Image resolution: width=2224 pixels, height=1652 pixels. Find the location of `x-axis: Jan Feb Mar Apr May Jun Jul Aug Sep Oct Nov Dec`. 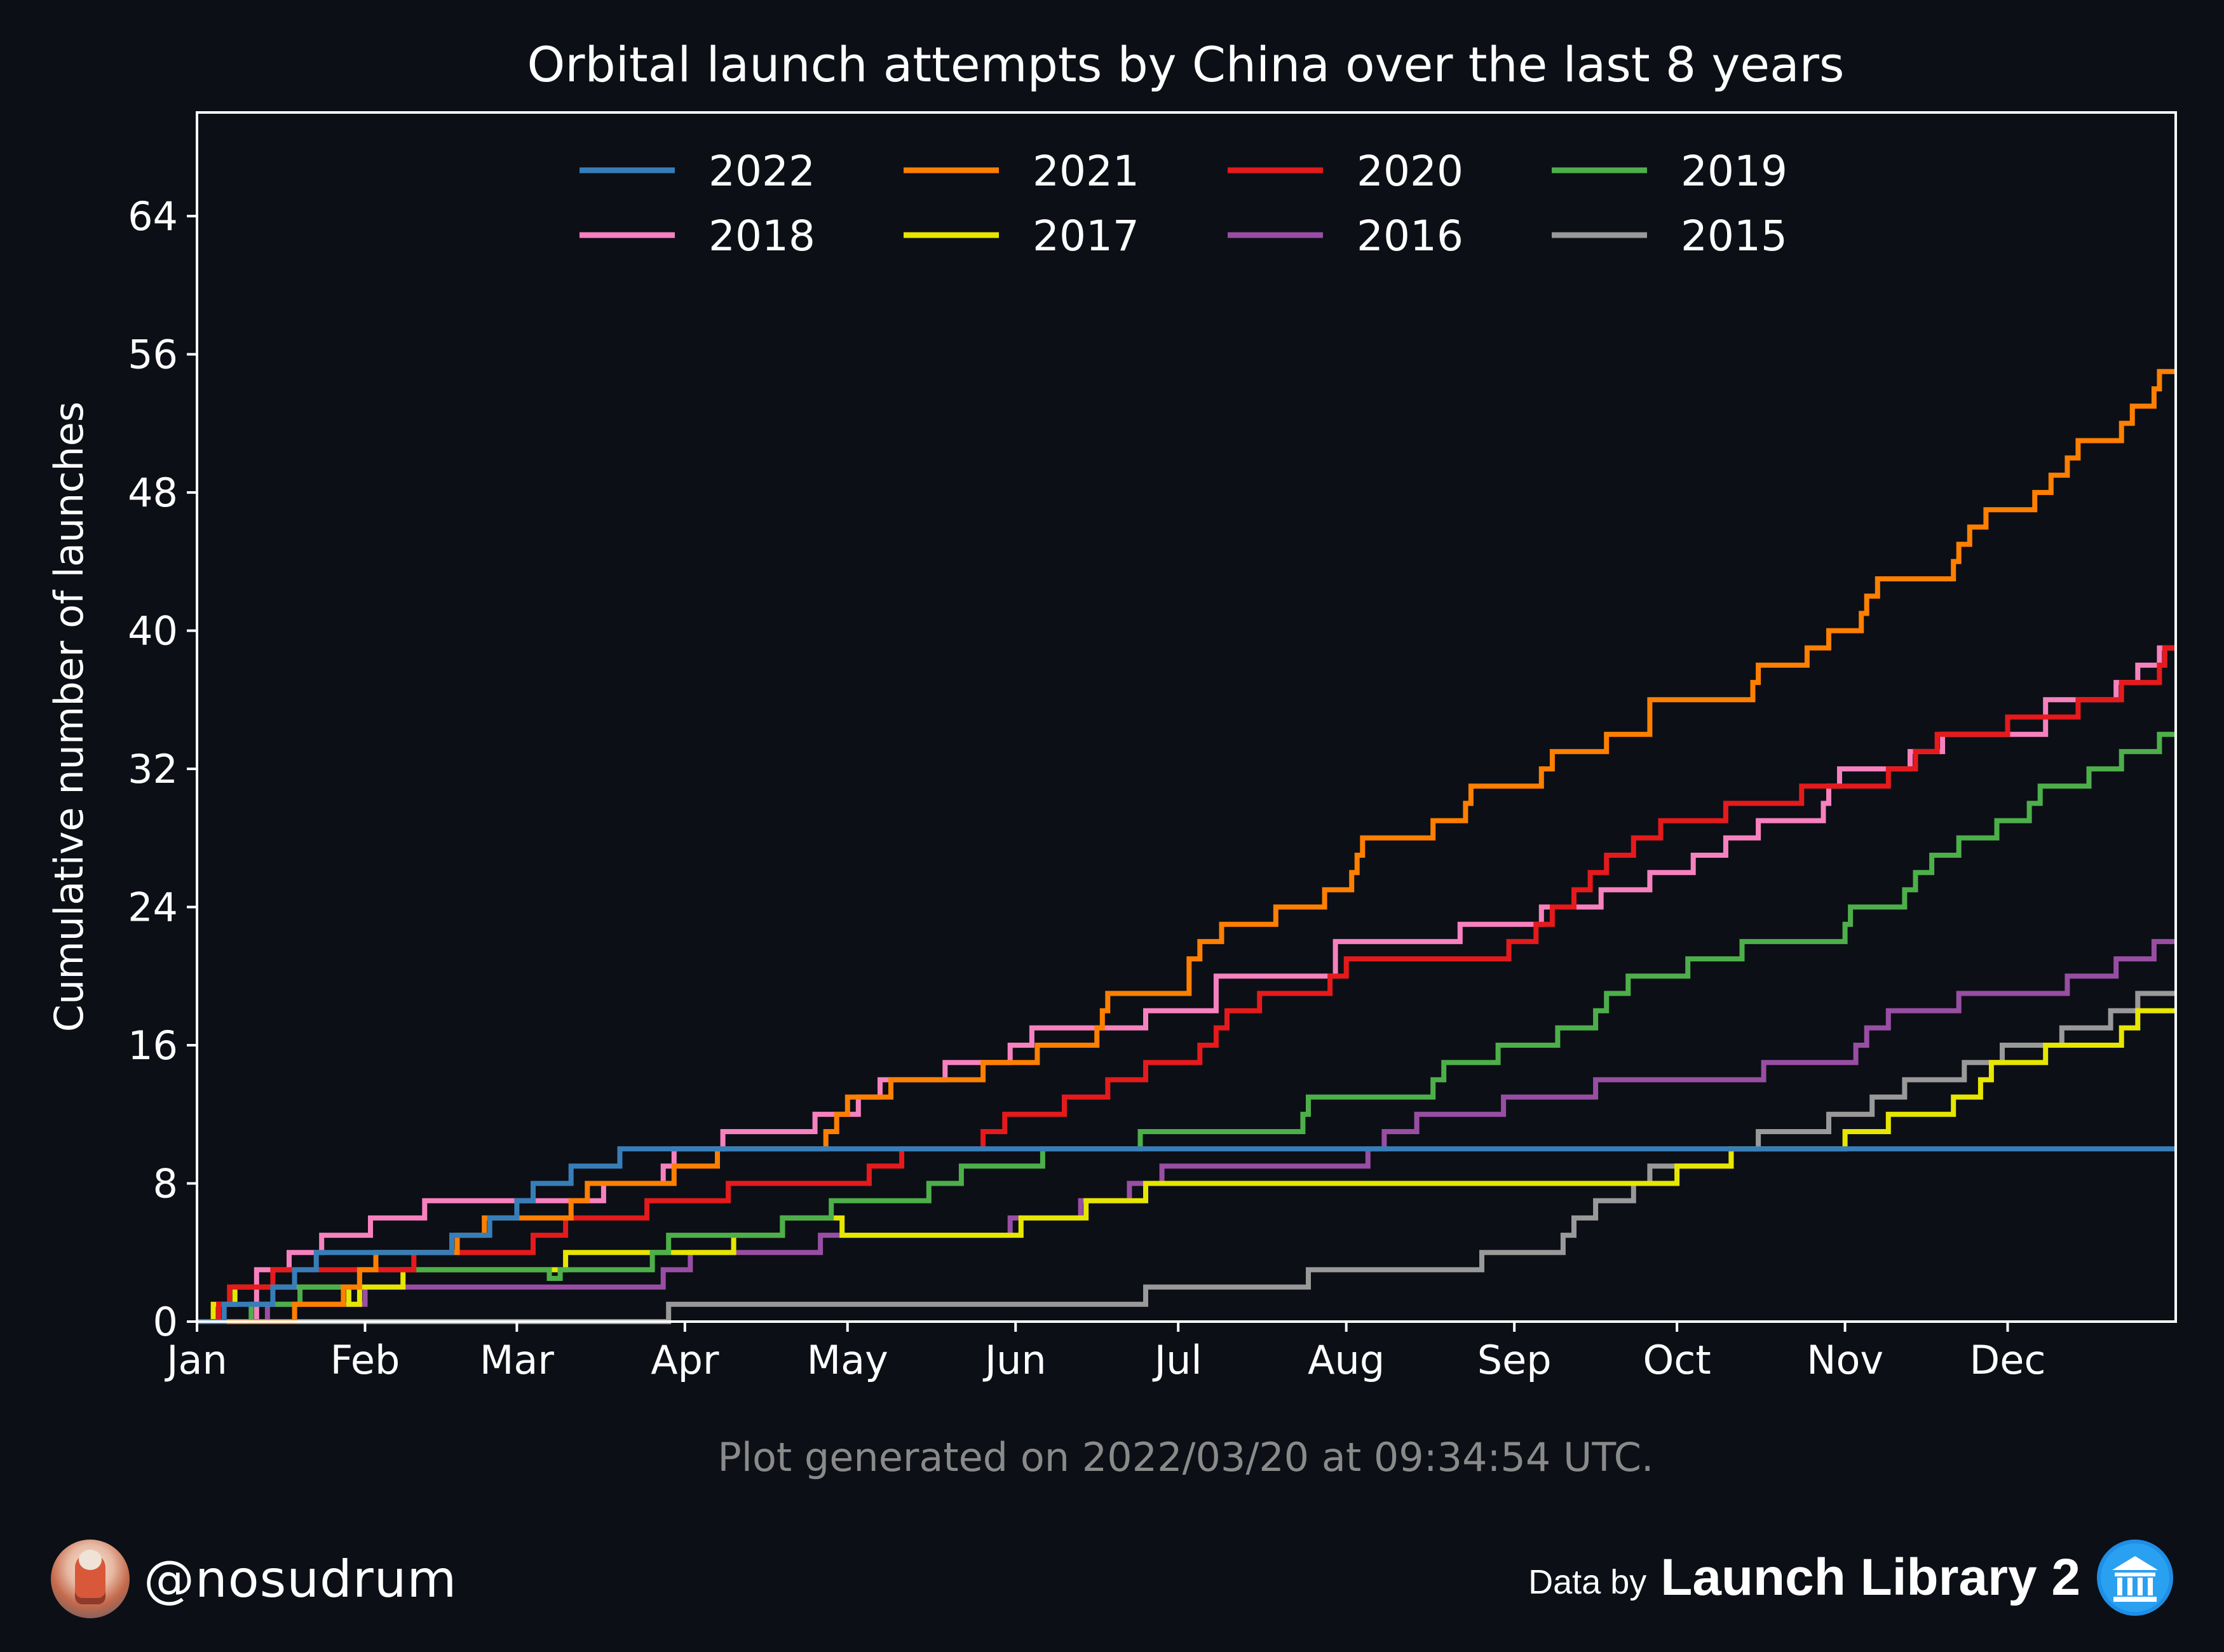

x-axis: Jan Feb Mar Apr May Jun Jul Aug Sep Oct Nov Dec is located at coordinates (1105, 1353).